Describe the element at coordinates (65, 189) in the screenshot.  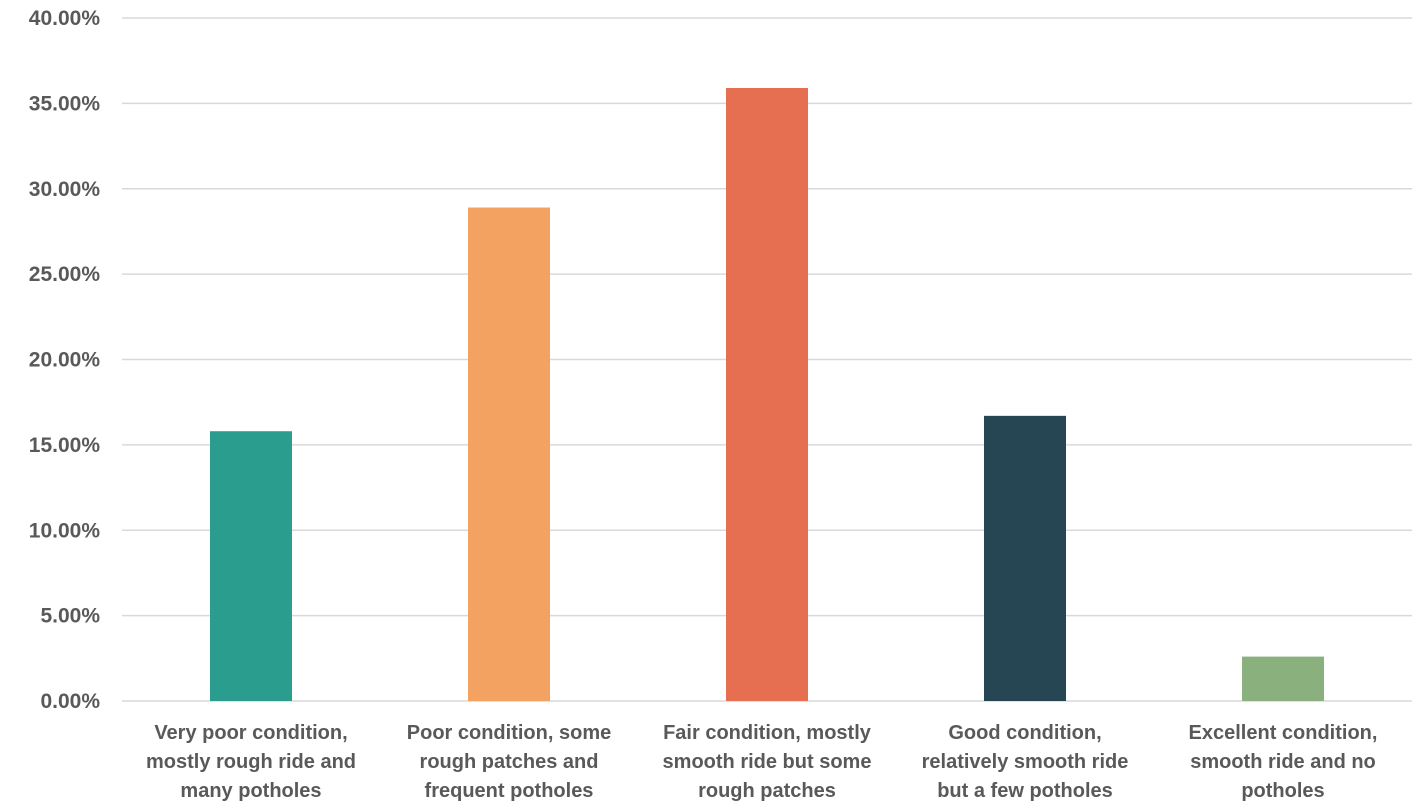
I see `y-tick-label: 30.00%` at that location.